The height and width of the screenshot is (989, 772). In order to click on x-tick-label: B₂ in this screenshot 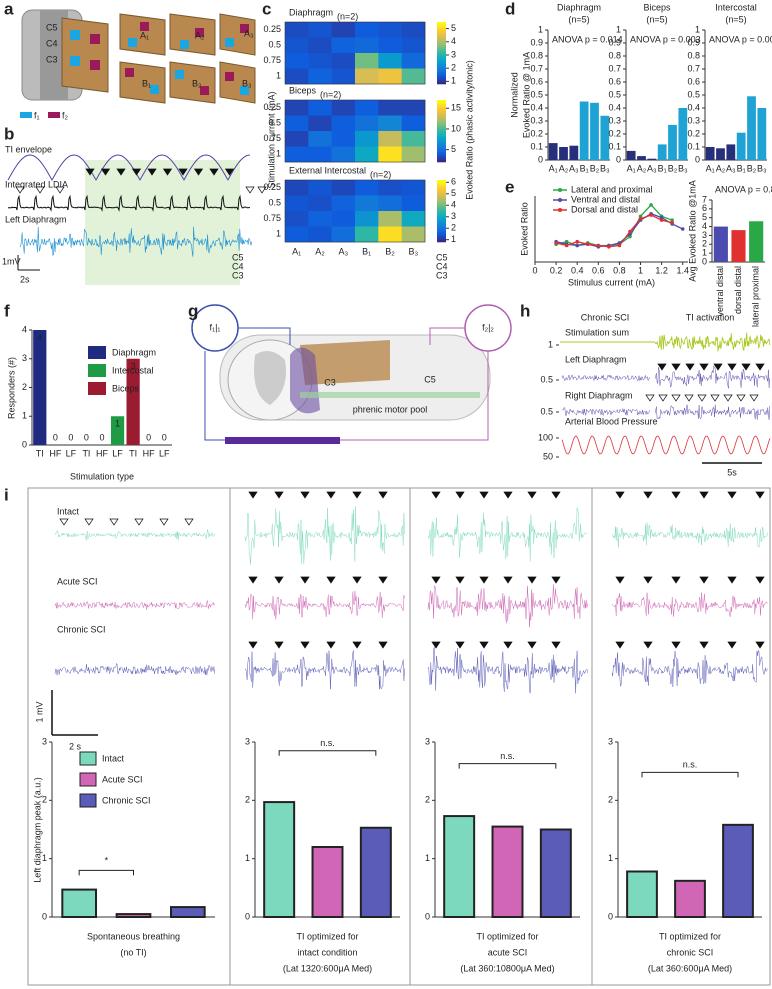, I will do `click(673, 168)`.